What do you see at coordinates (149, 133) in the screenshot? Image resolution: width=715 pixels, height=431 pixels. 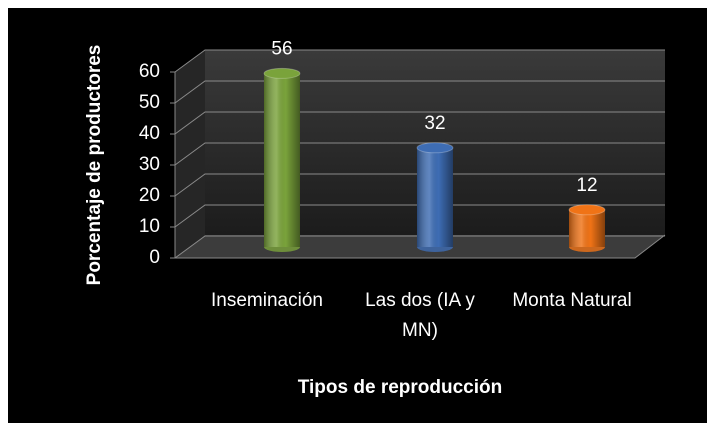 I see `y-tick-label: 40` at bounding box center [149, 133].